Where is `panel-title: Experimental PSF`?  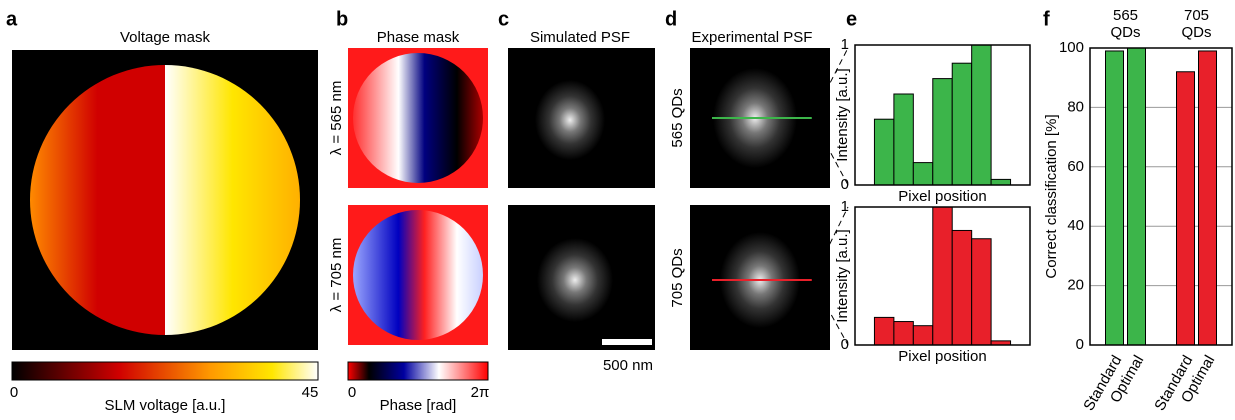 panel-title: Experimental PSF is located at coordinates (752, 37).